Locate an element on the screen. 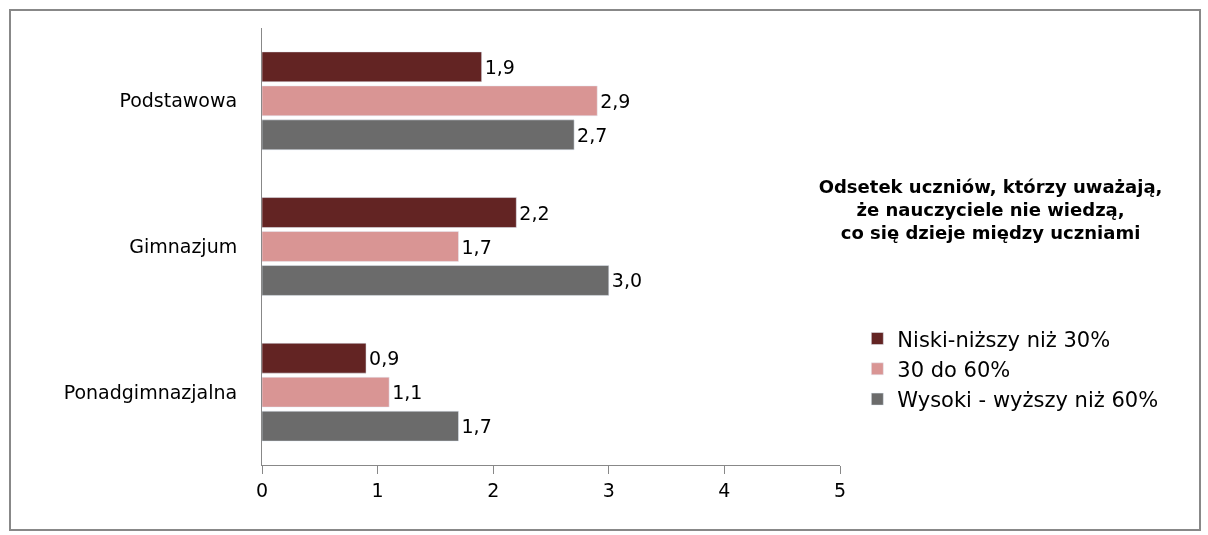  data-label: 1,9 is located at coordinates (499, 66).